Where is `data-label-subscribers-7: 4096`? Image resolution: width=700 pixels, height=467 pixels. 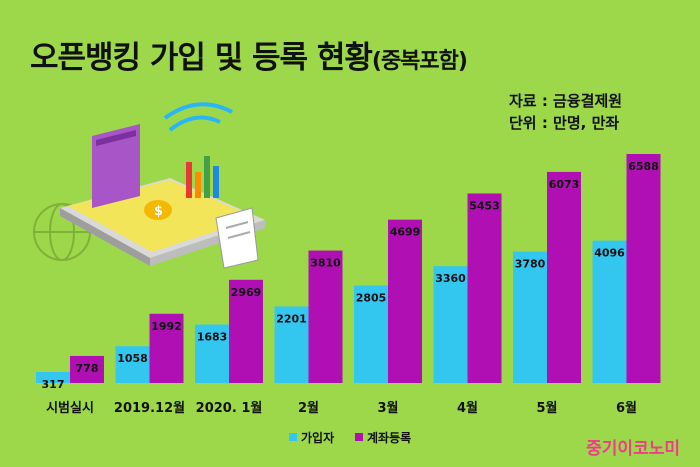
data-label-subscribers-7: 4096 is located at coordinates (609, 253).